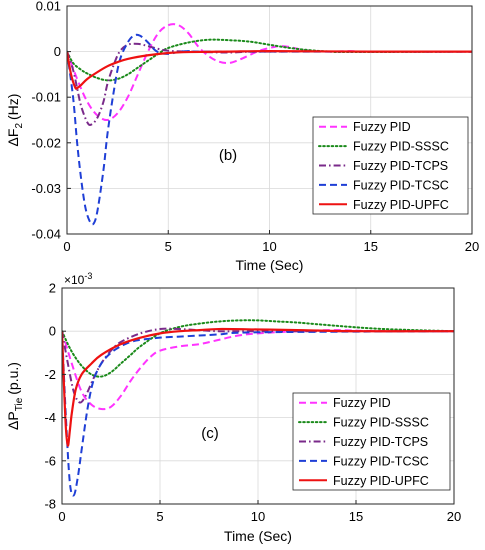 The height and width of the screenshot is (550, 485). What do you see at coordinates (13, 107) in the screenshot?
I see `y-axis-label-unit: (Hz)` at bounding box center [13, 107].